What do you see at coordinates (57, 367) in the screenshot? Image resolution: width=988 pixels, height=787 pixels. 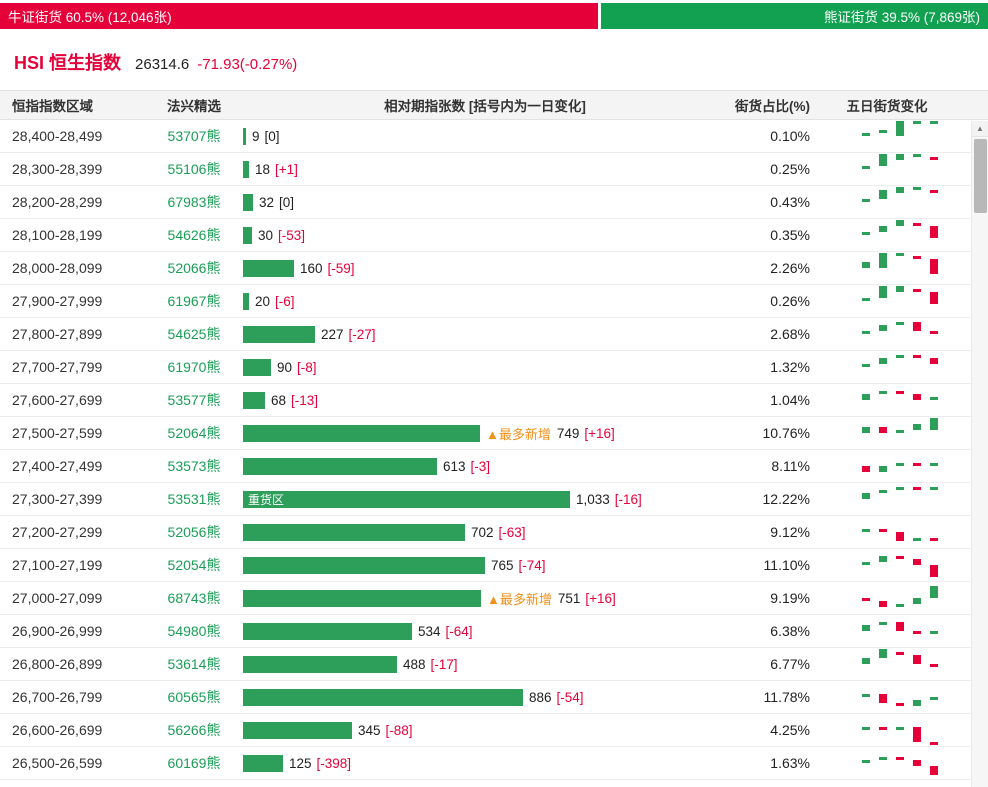 I see `range-label: 27,700-27,799` at bounding box center [57, 367].